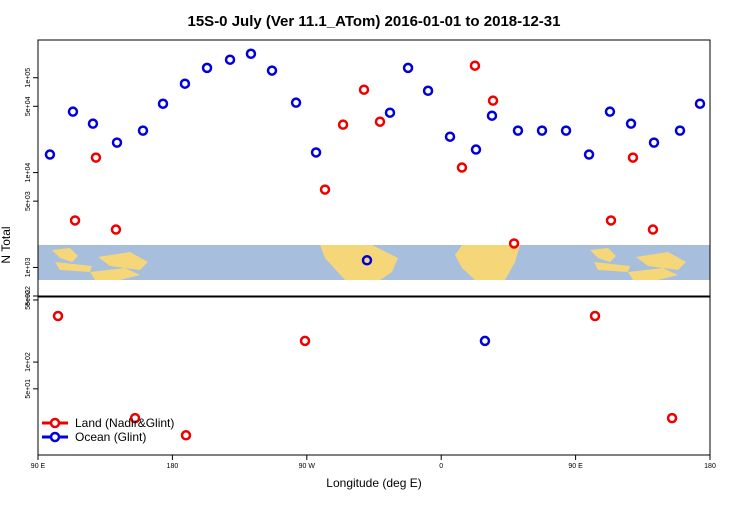 The width and height of the screenshot is (750, 505). What do you see at coordinates (374, 262) in the screenshot?
I see `map-background` at bounding box center [374, 262].